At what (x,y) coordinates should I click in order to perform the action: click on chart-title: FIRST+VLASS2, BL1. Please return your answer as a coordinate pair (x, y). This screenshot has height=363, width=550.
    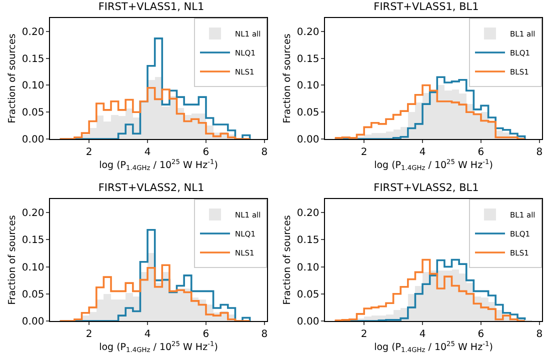
    Looking at the image, I should click on (426, 188).